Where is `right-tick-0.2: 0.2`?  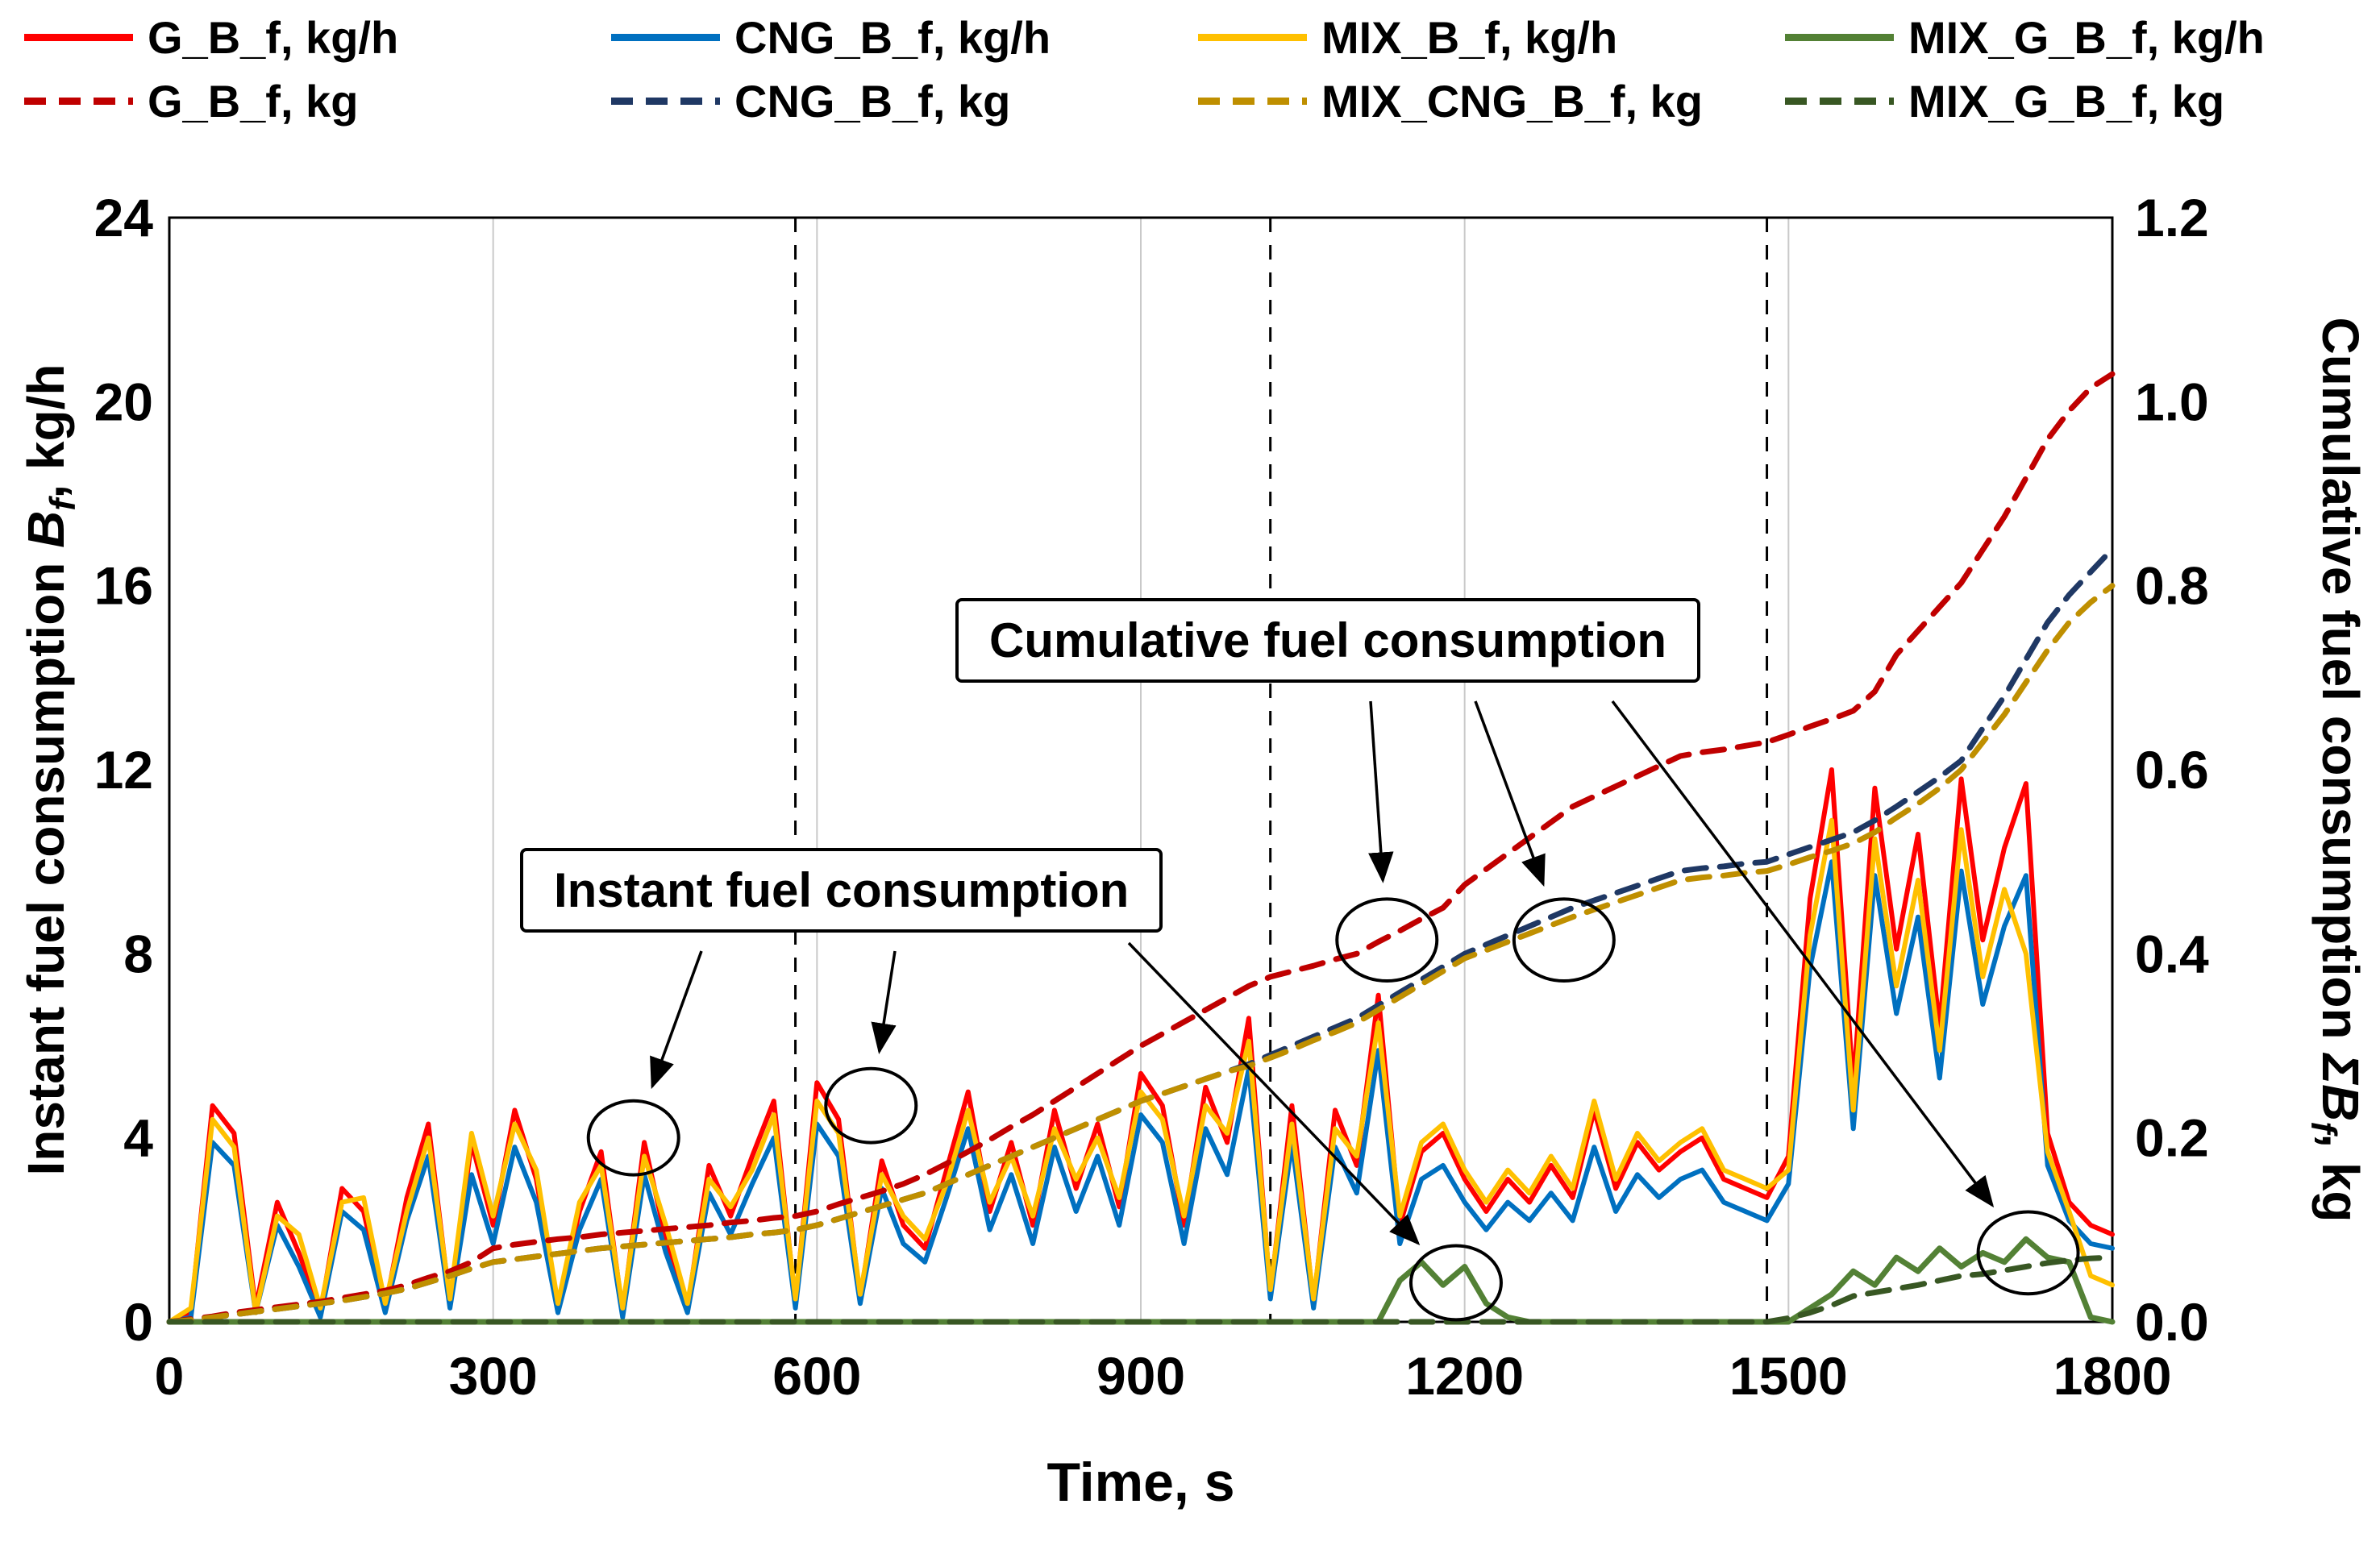 right-tick-0.2: 0.2 is located at coordinates (2172, 1138).